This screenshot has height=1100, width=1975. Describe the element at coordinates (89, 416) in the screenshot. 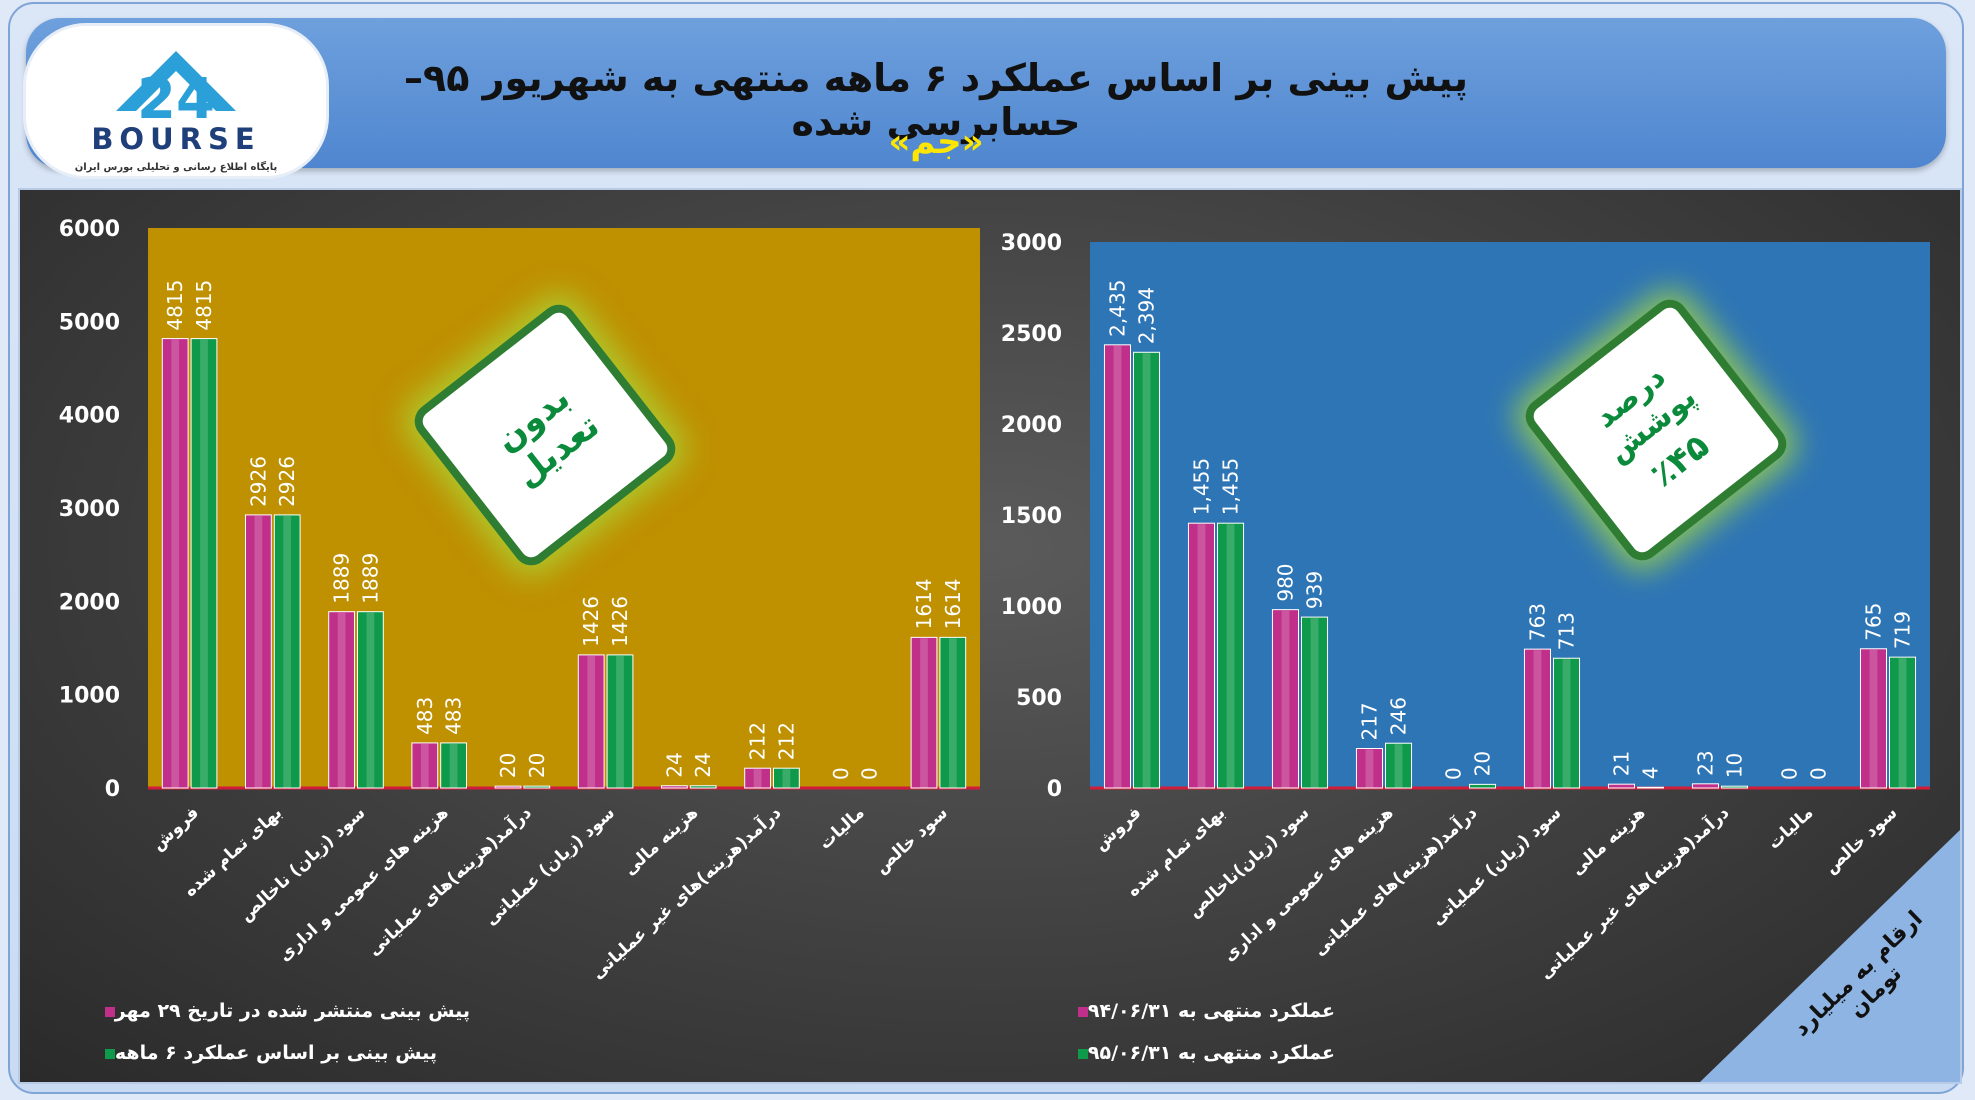

I see `y-tick-label: 4000` at that location.